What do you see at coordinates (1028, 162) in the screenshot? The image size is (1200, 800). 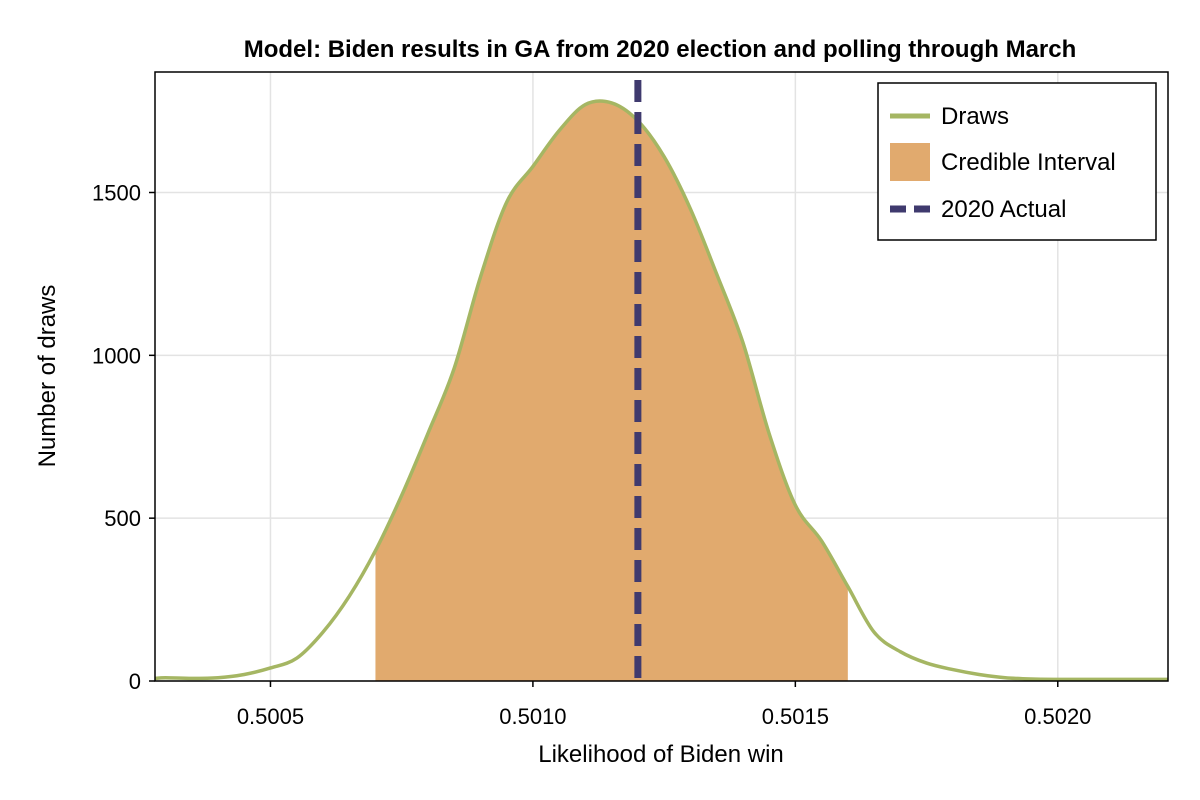 I see `legend-label: Credible Interval` at bounding box center [1028, 162].